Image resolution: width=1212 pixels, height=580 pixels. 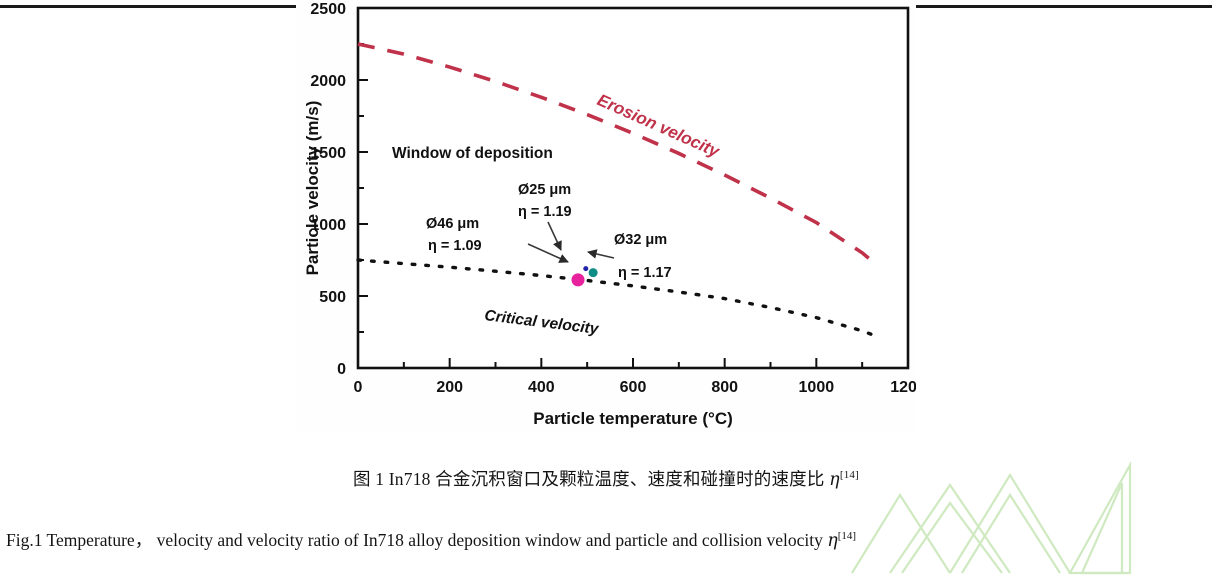 What do you see at coordinates (452, 224) in the screenshot?
I see `point-label-d46: Ø46 μm` at bounding box center [452, 224].